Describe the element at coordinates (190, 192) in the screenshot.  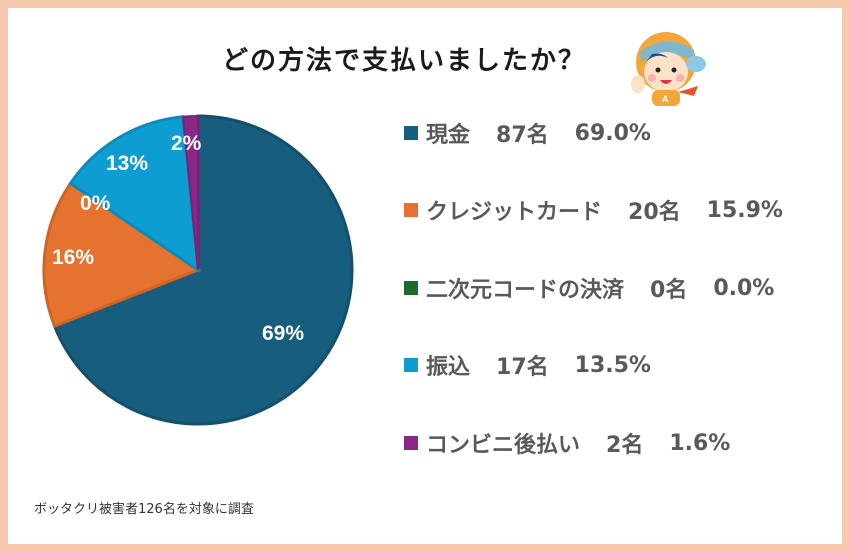
I see `pie-slice-konbini` at that location.